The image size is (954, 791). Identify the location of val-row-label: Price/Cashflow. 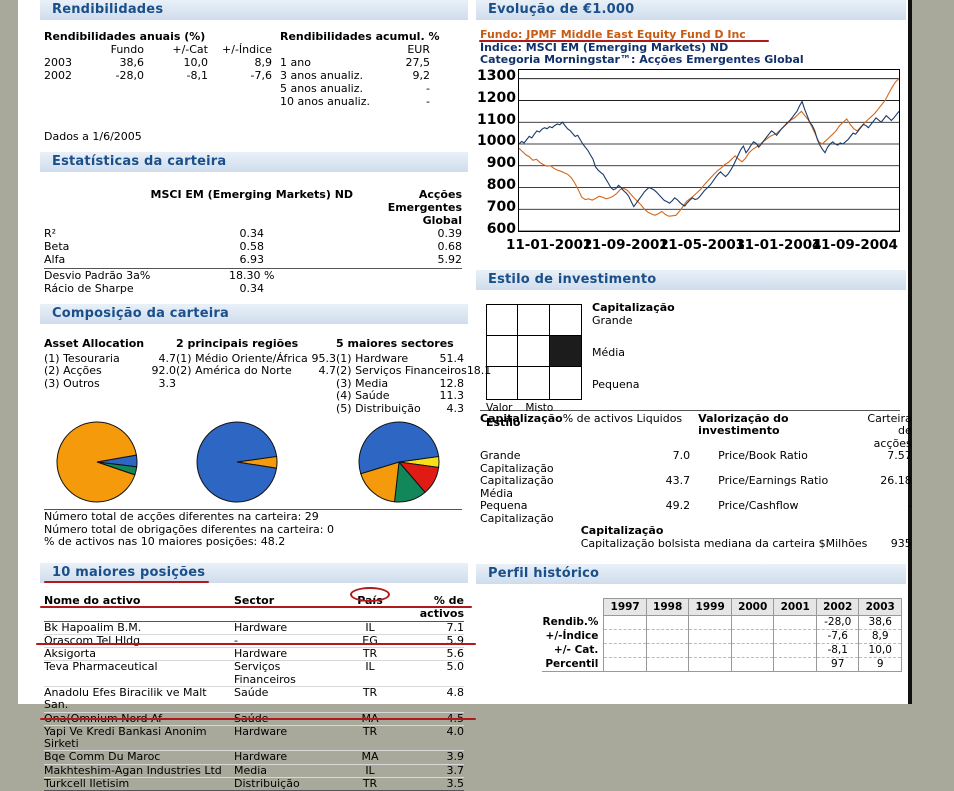
(778, 512).